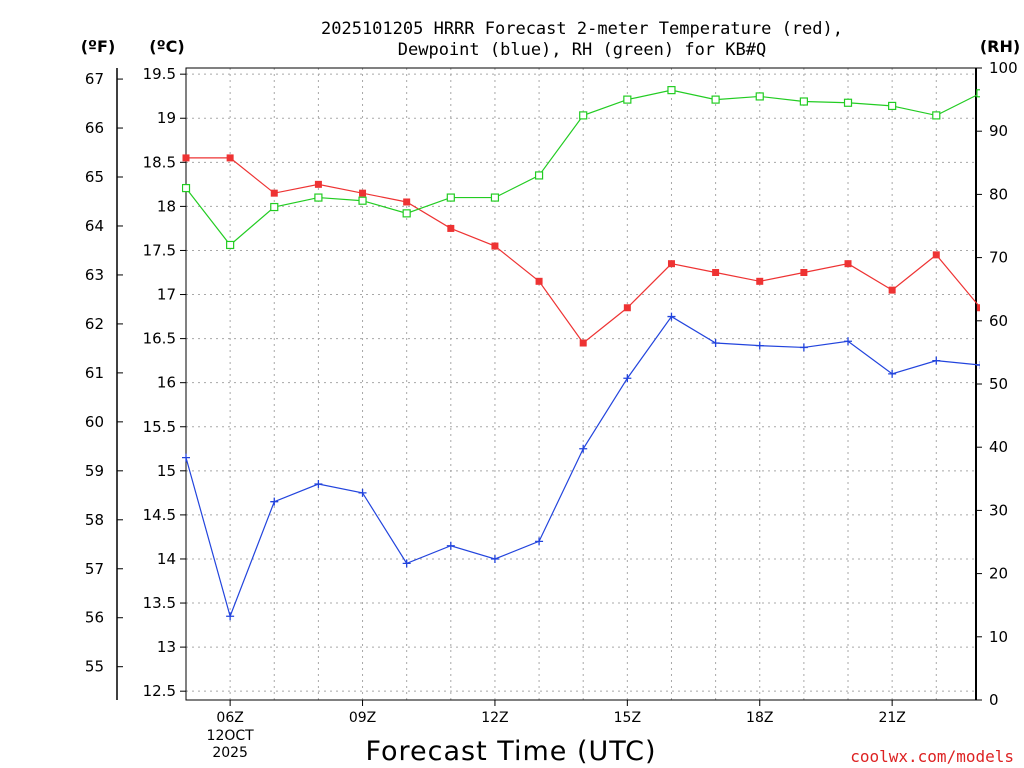 This screenshot has height=768, width=1024. What do you see at coordinates (998, 447) in the screenshot?
I see `rh-tick-label: 40` at bounding box center [998, 447].